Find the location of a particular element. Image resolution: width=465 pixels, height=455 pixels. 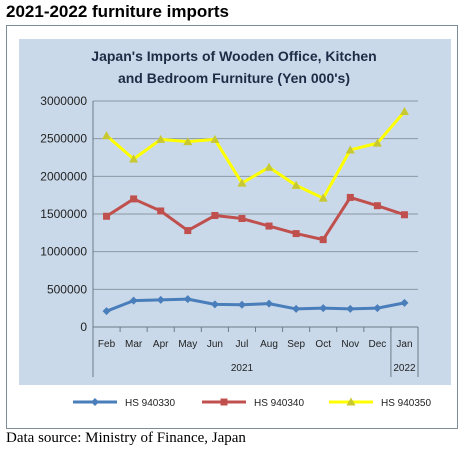

x-tick-label: Apr is located at coordinates (161, 344).